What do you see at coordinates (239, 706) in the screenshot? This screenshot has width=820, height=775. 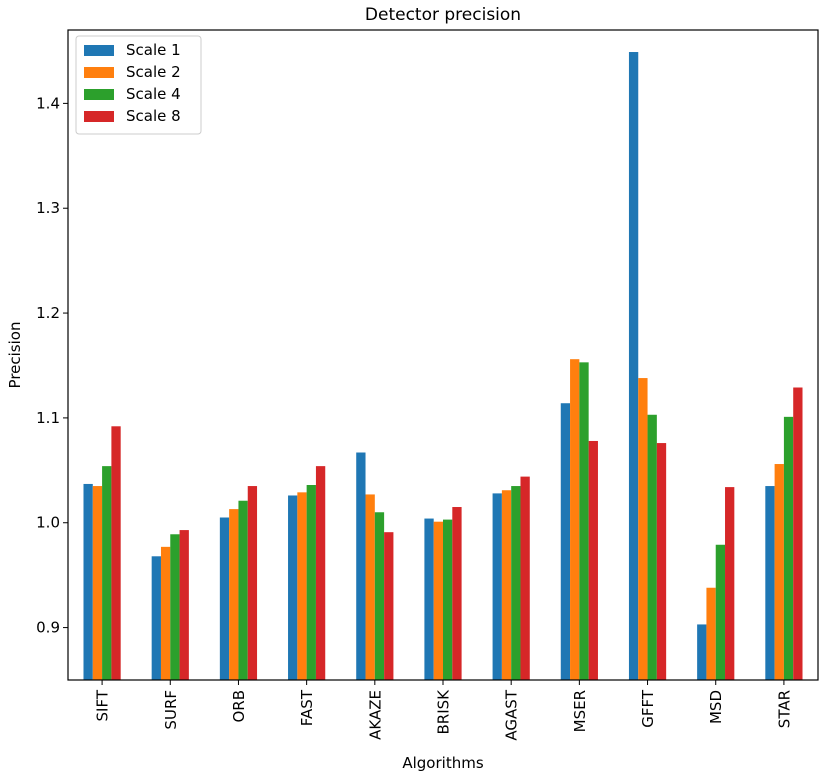 I see `x-tick-label-orb: ORB` at bounding box center [239, 706].